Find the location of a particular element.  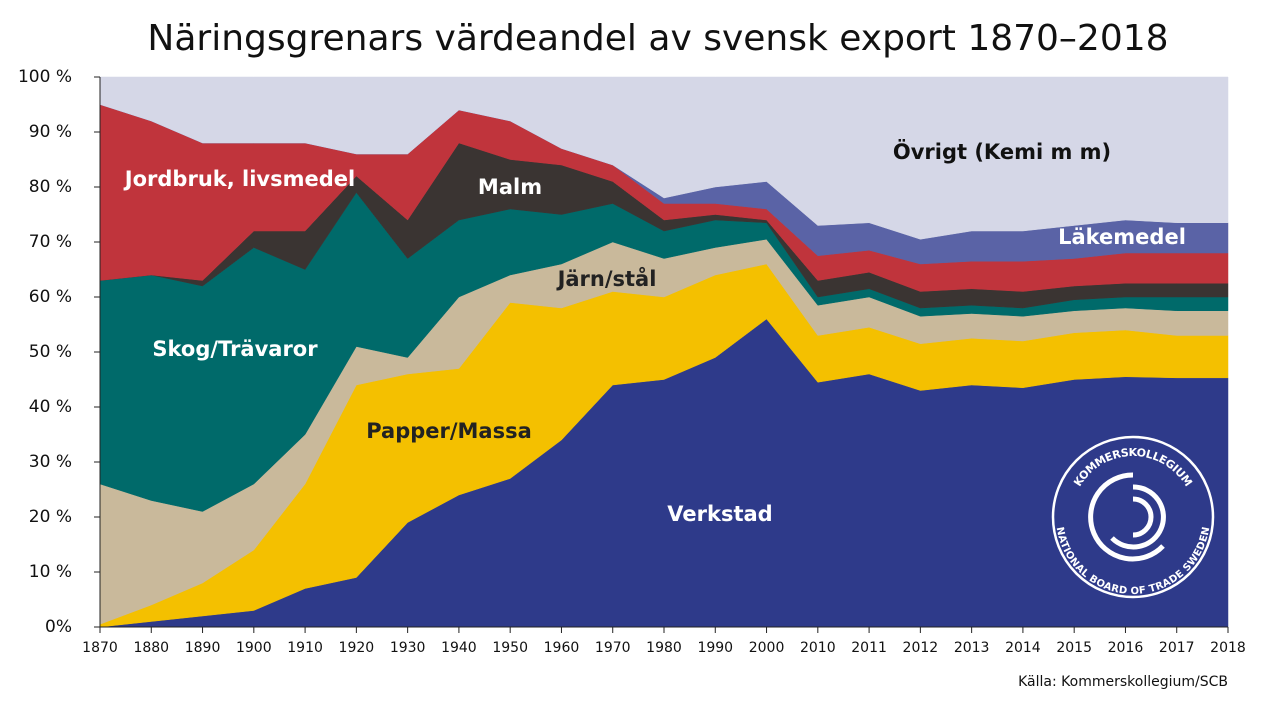

y-tick-label: 40 % is located at coordinates (50, 407).